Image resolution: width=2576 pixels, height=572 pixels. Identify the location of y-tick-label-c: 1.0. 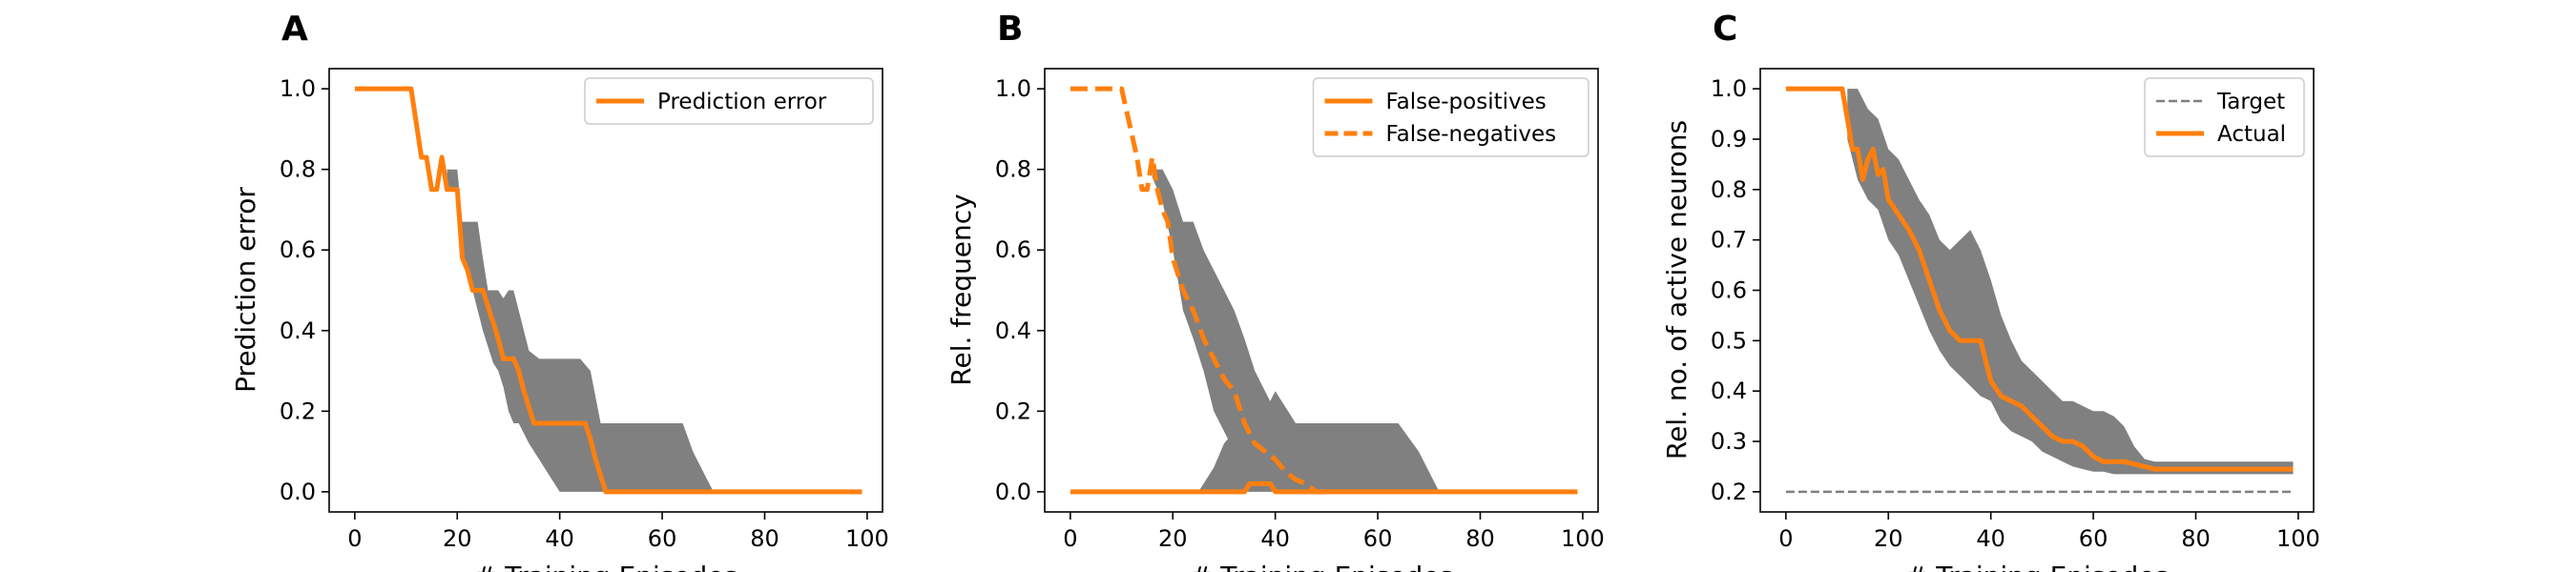
(1729, 88).